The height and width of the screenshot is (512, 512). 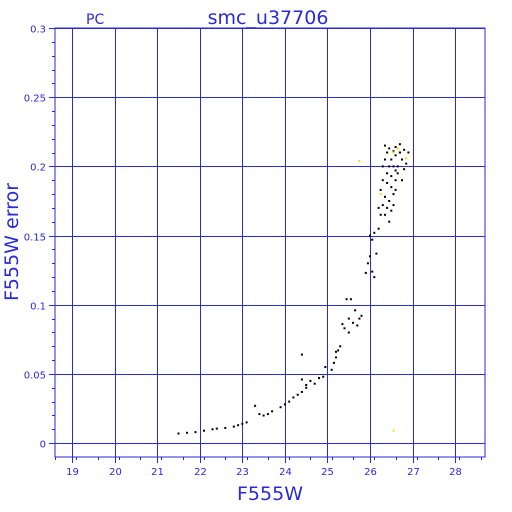 What do you see at coordinates (270, 494) in the screenshot?
I see `x-axis-label: F555W` at bounding box center [270, 494].